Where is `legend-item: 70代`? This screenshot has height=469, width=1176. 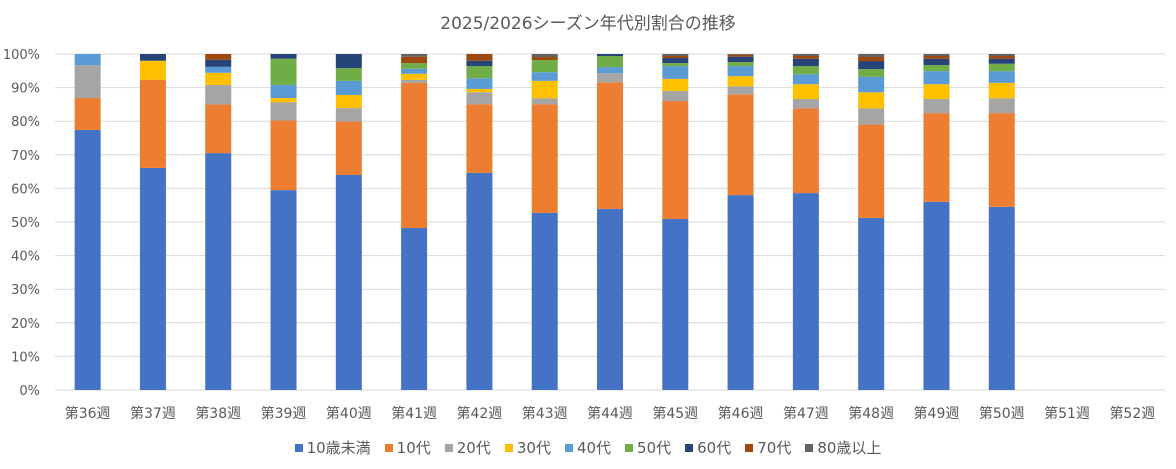
legend-item: 70代 is located at coordinates (768, 447).